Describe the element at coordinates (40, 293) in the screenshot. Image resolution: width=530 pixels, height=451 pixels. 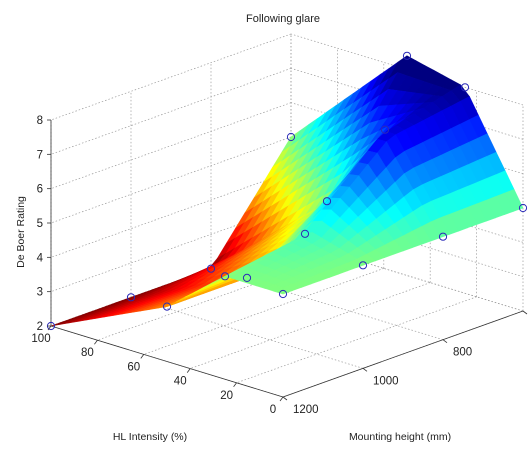
I see `z-tick-label: 3` at that location.